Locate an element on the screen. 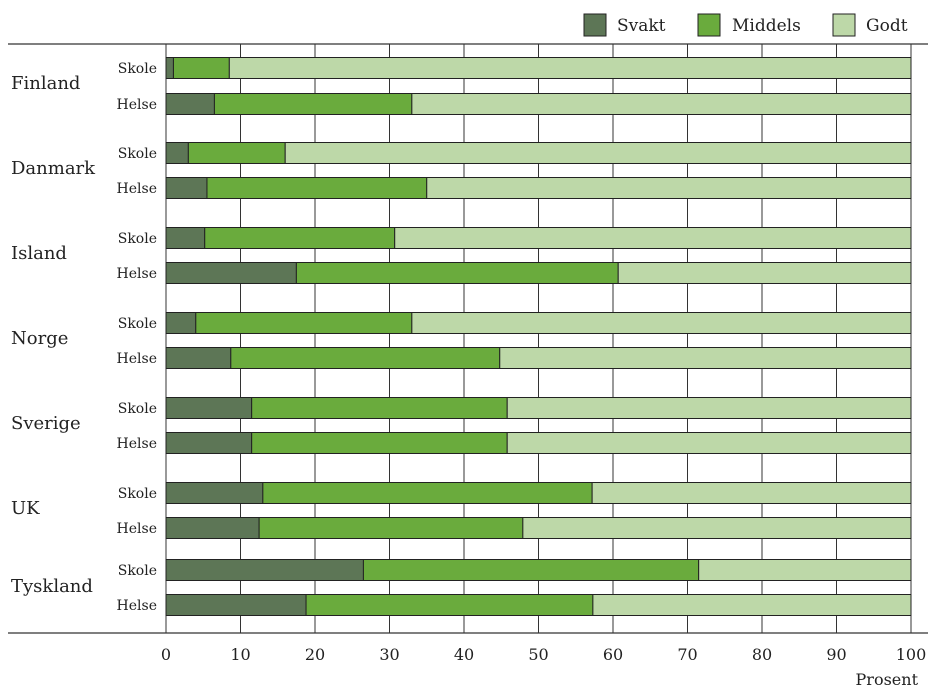 This screenshot has height=698, width=928. x-axis-label: Prosent is located at coordinates (887, 679).